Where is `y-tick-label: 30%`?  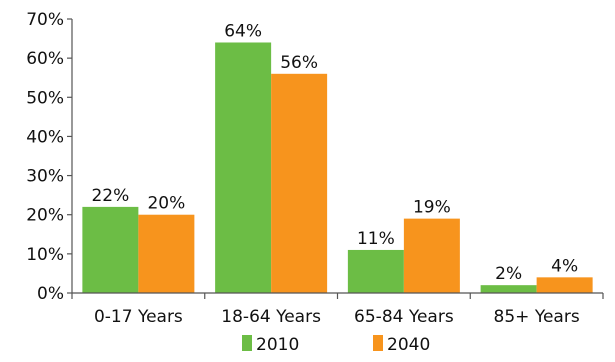 y-tick-label: 30% is located at coordinates (45, 177).